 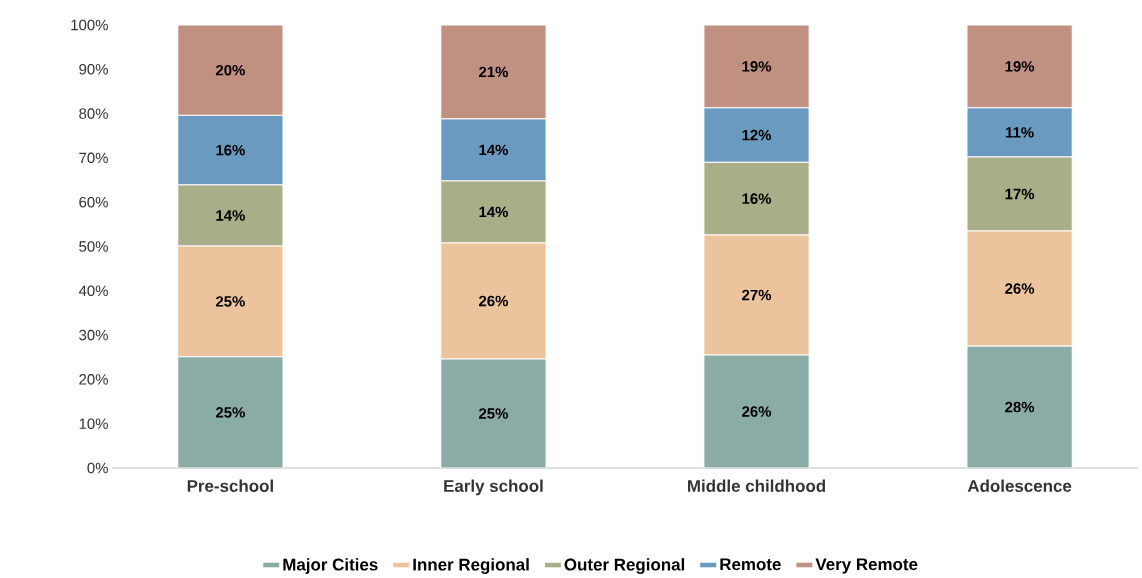 I want to click on data-label: 27%, so click(x=757, y=295).